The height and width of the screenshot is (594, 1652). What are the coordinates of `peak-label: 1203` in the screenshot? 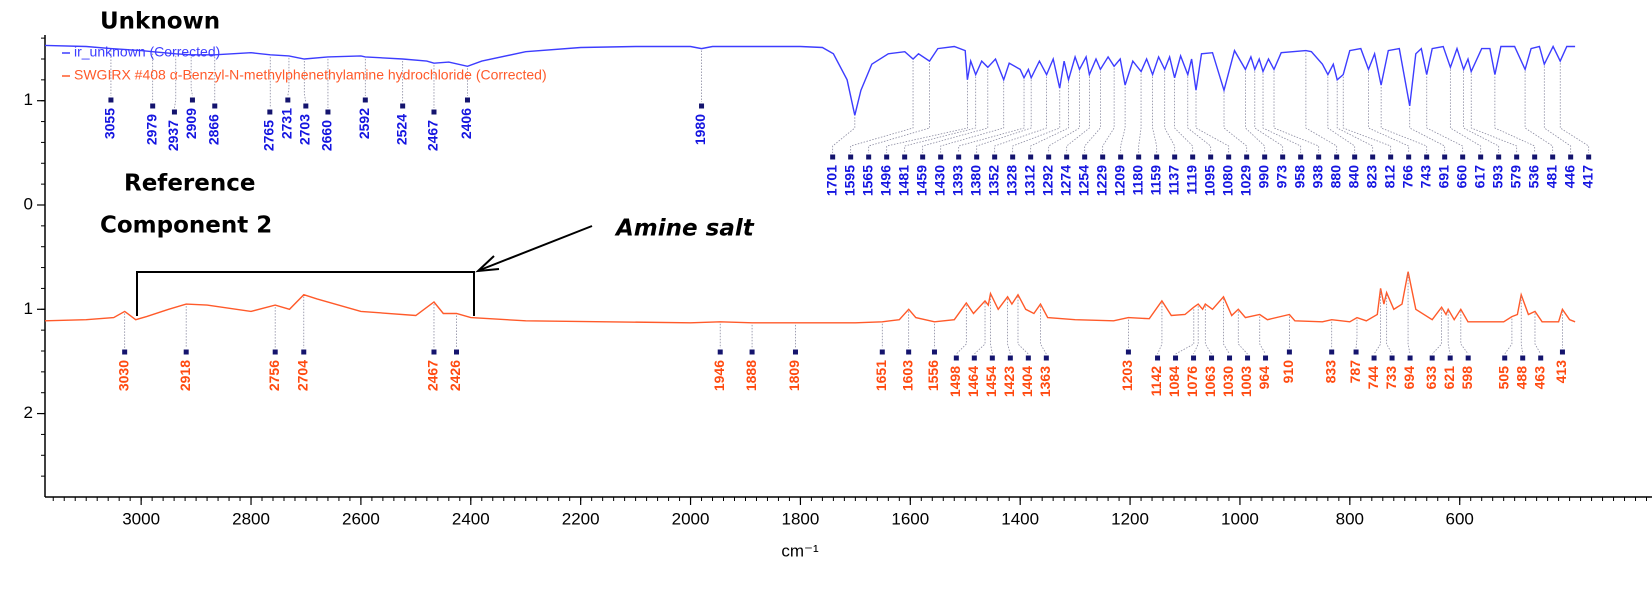 It's located at (1127, 375).